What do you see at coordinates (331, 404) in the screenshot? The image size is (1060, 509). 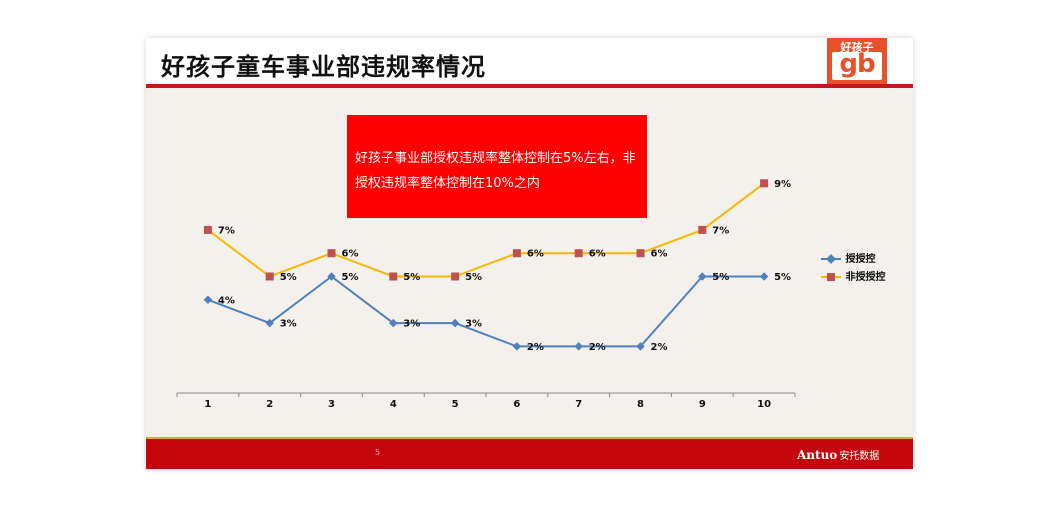 I see `x-tick-label: 3` at bounding box center [331, 404].